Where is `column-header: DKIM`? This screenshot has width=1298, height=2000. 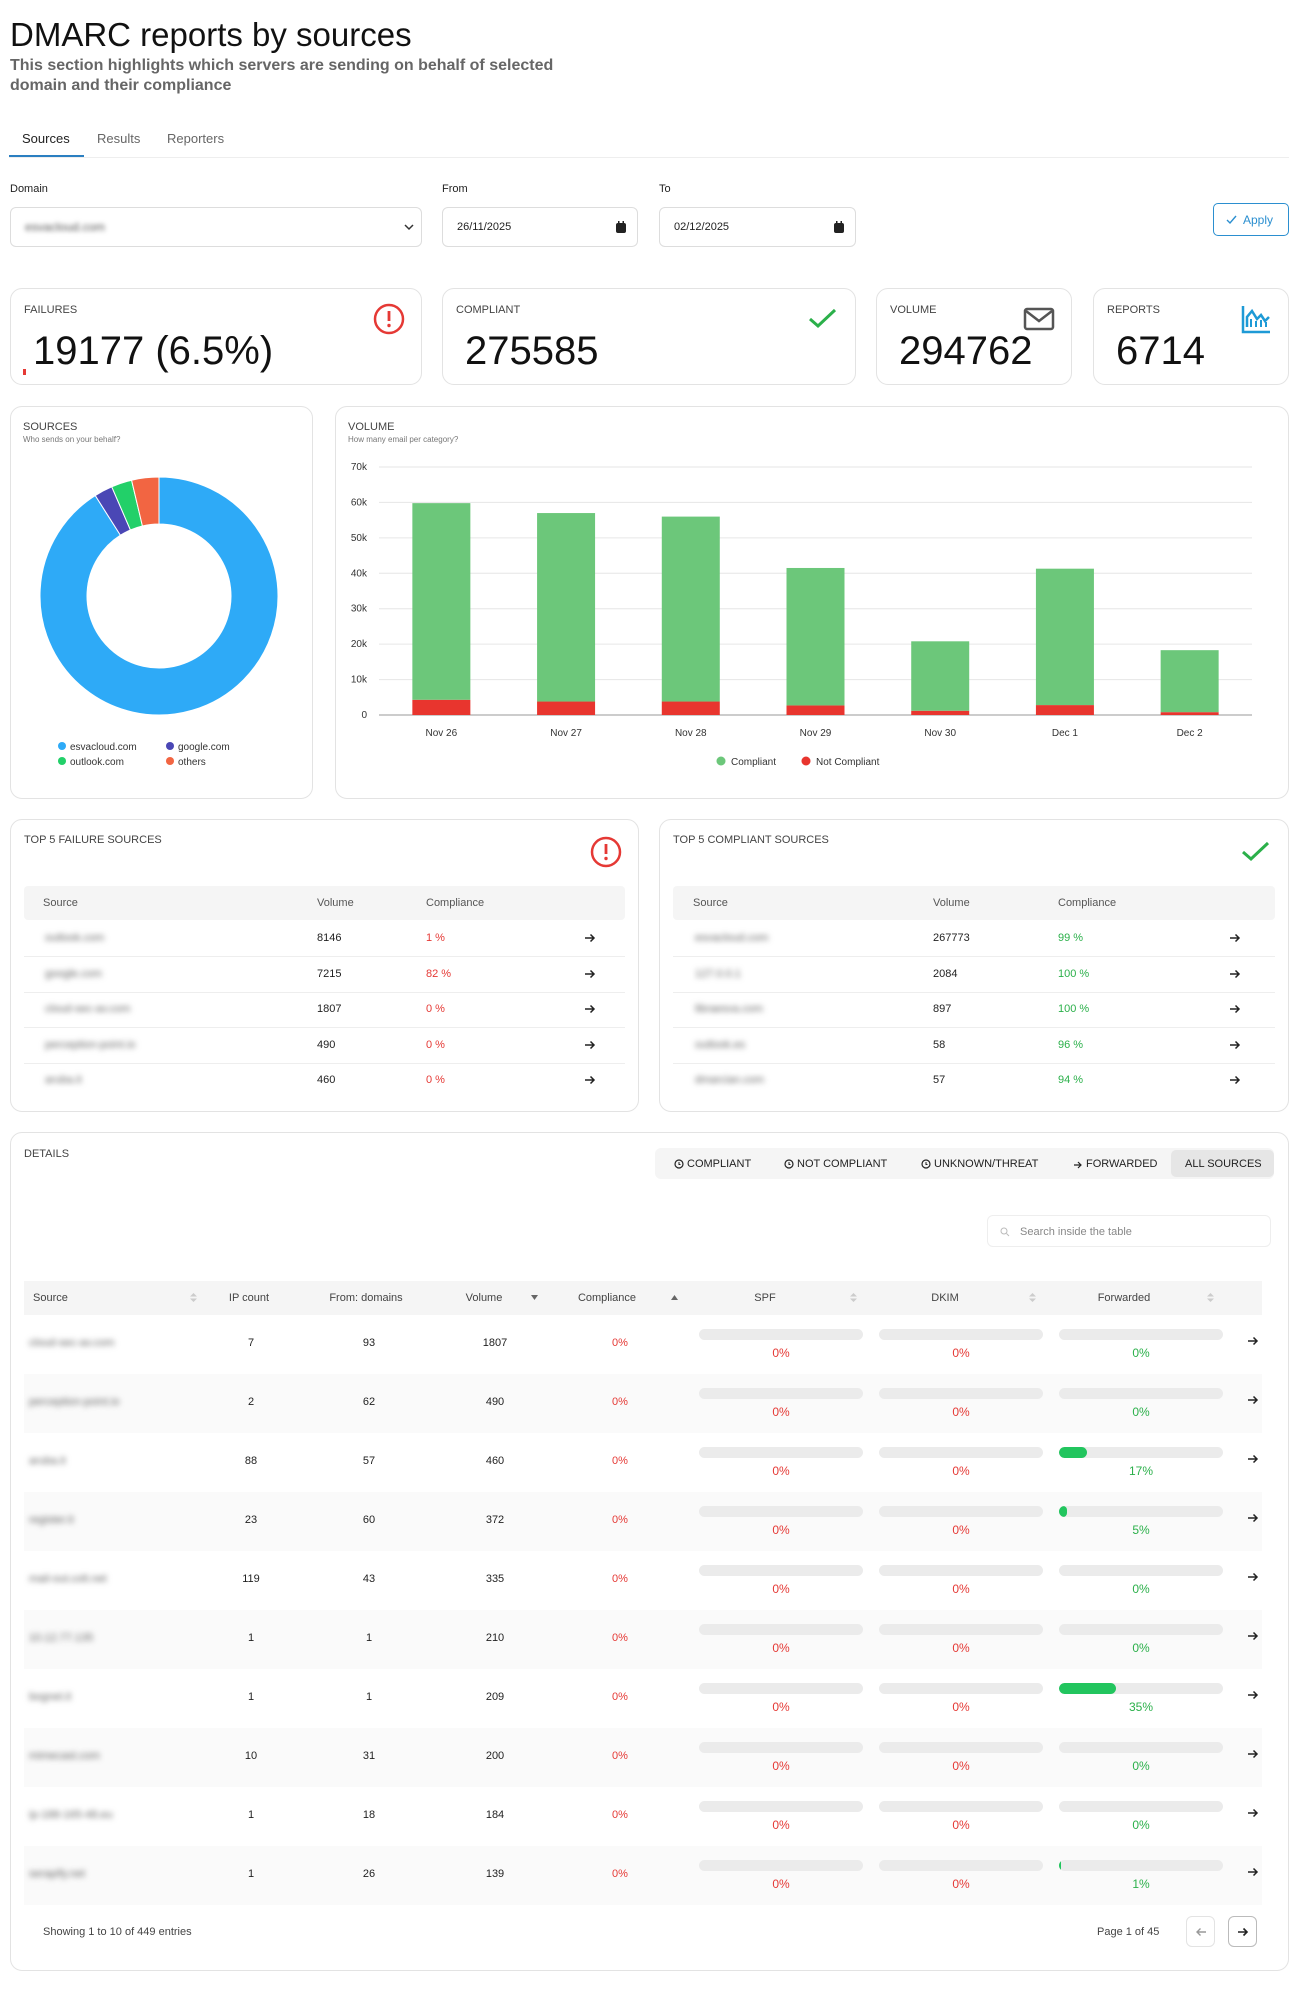
column-header: DKIM is located at coordinates (945, 1298).